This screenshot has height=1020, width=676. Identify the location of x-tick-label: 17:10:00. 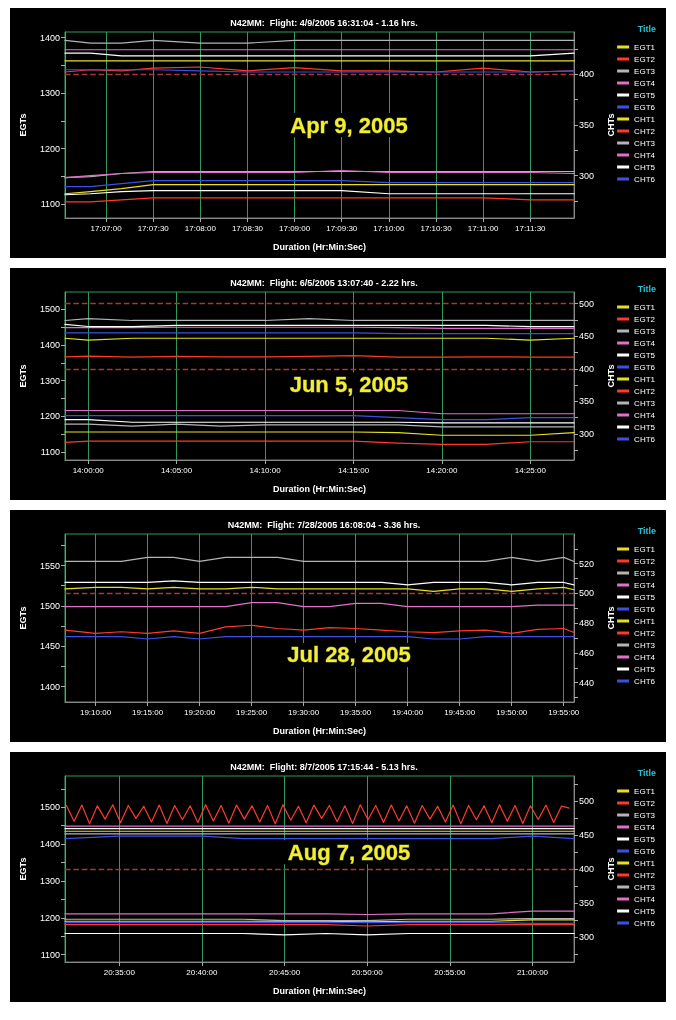
(389, 228).